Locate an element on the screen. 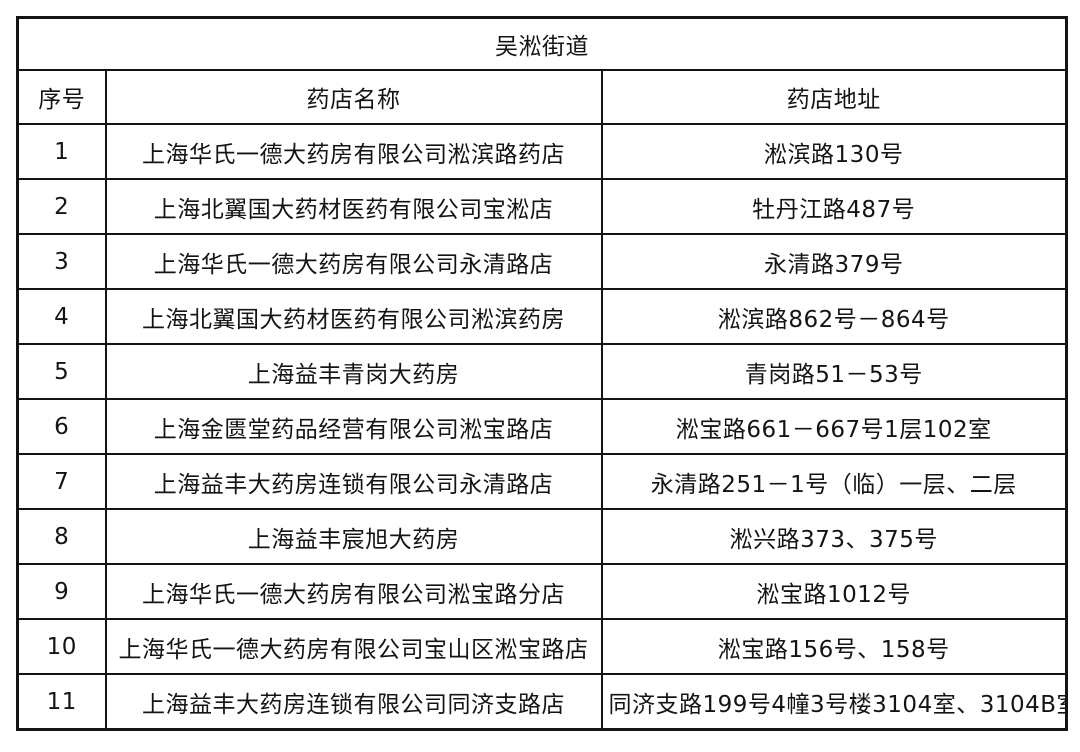 Image resolution: width=1080 pixels, height=752 pixels. table-row: 8 上海益丰宸旭大药房 淞兴路373、375号 is located at coordinates (542, 536).